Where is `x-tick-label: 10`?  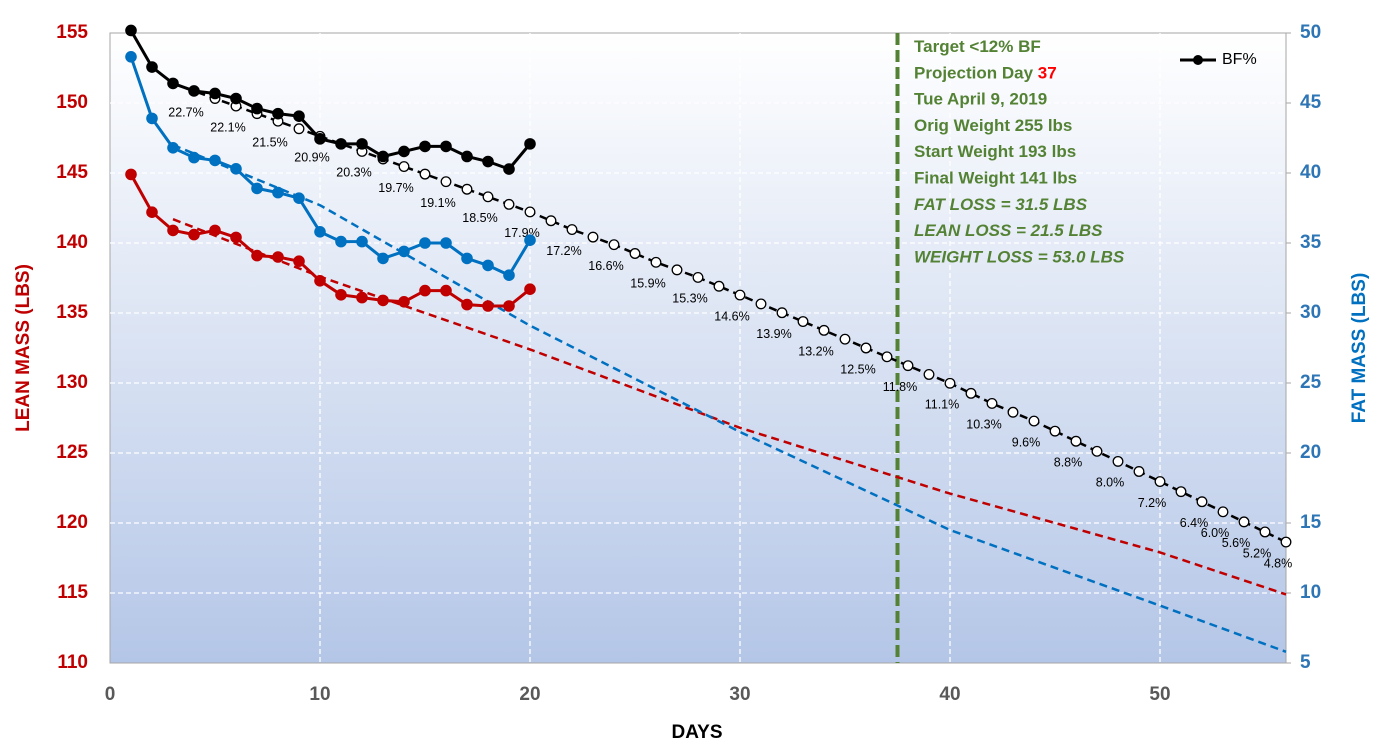
x-tick-label: 10 is located at coordinates (319, 694).